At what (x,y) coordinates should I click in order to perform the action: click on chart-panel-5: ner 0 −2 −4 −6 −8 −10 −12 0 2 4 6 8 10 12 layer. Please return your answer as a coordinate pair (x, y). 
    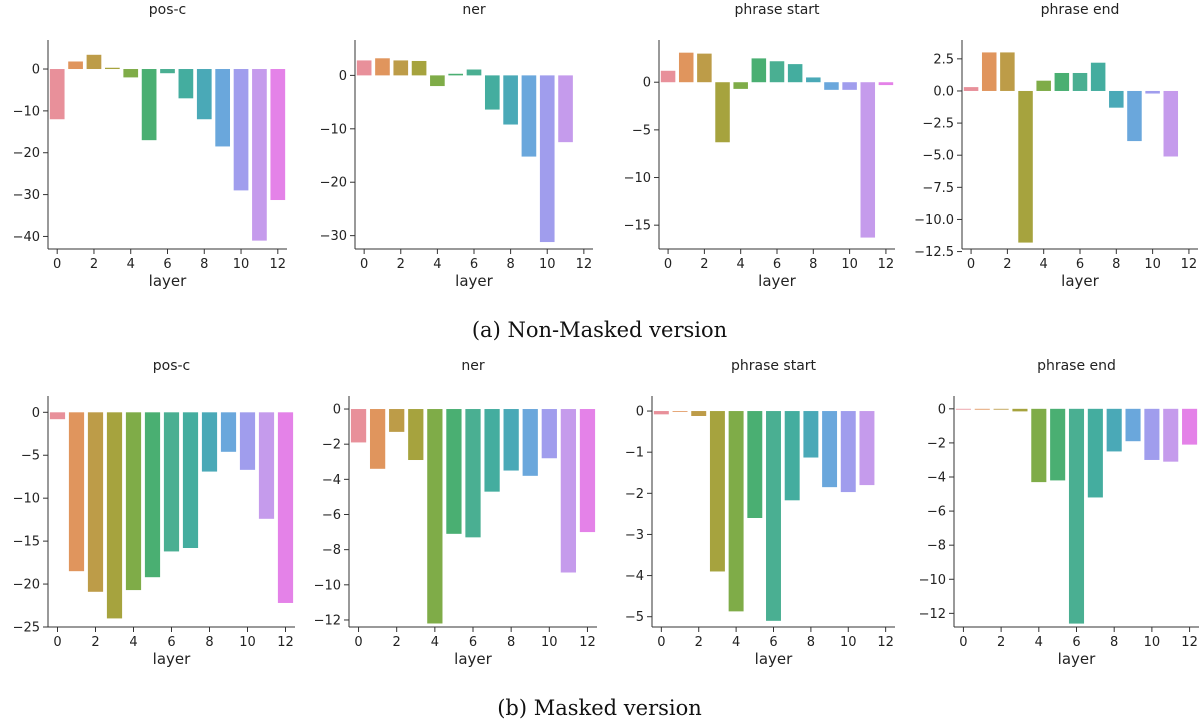
    Looking at the image, I should click on (455, 513).